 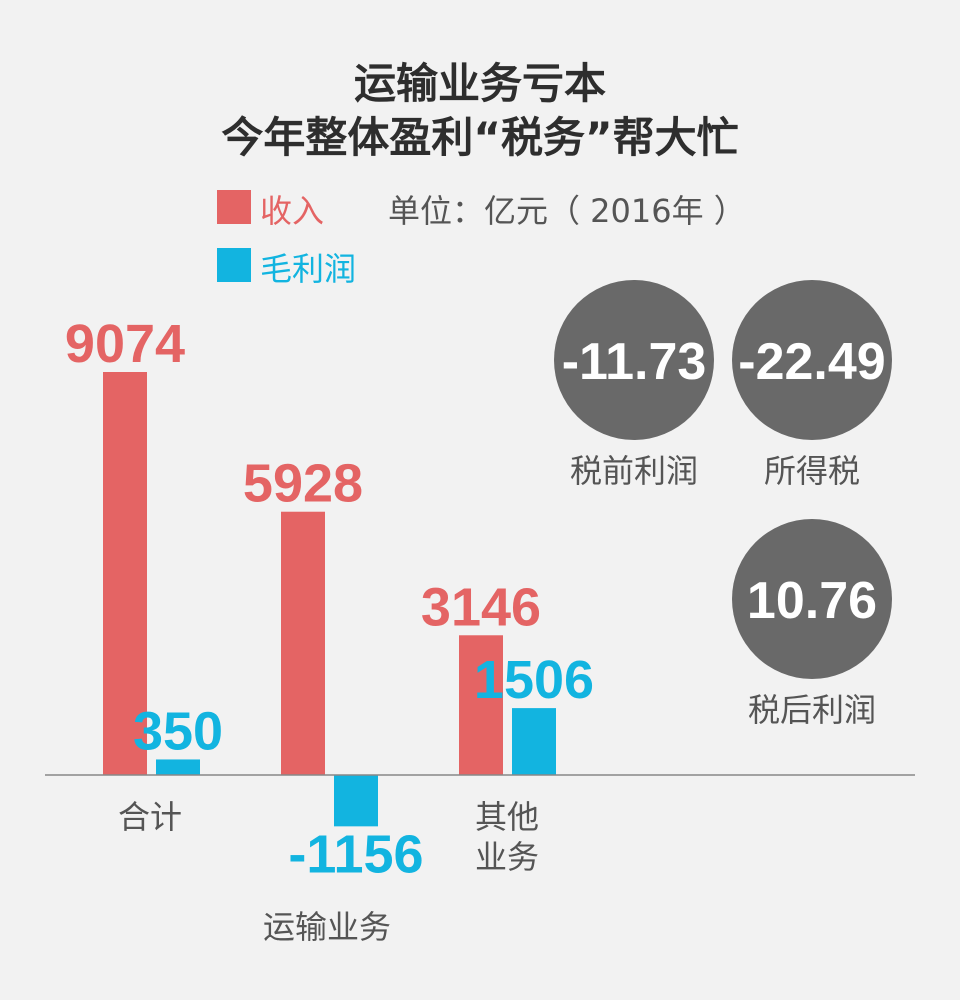 I want to click on unit-label: 单位：亿元（ 2016年 ）, so click(x=567, y=211).